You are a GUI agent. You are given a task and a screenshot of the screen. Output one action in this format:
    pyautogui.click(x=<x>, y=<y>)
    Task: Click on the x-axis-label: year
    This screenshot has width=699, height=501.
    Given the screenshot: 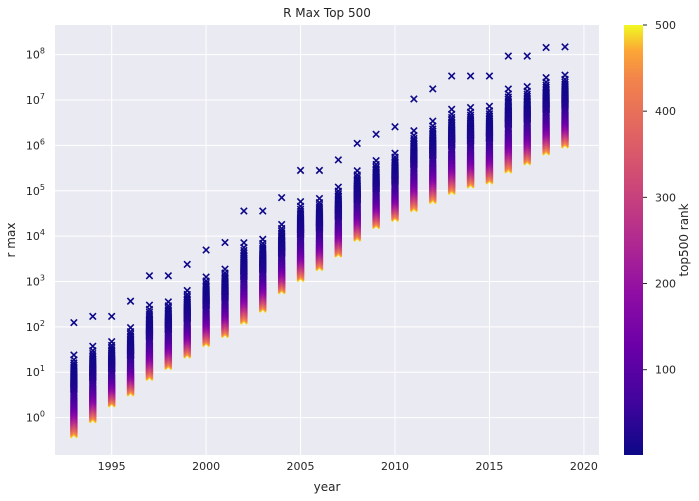 What is the action you would take?
    pyautogui.click(x=327, y=487)
    